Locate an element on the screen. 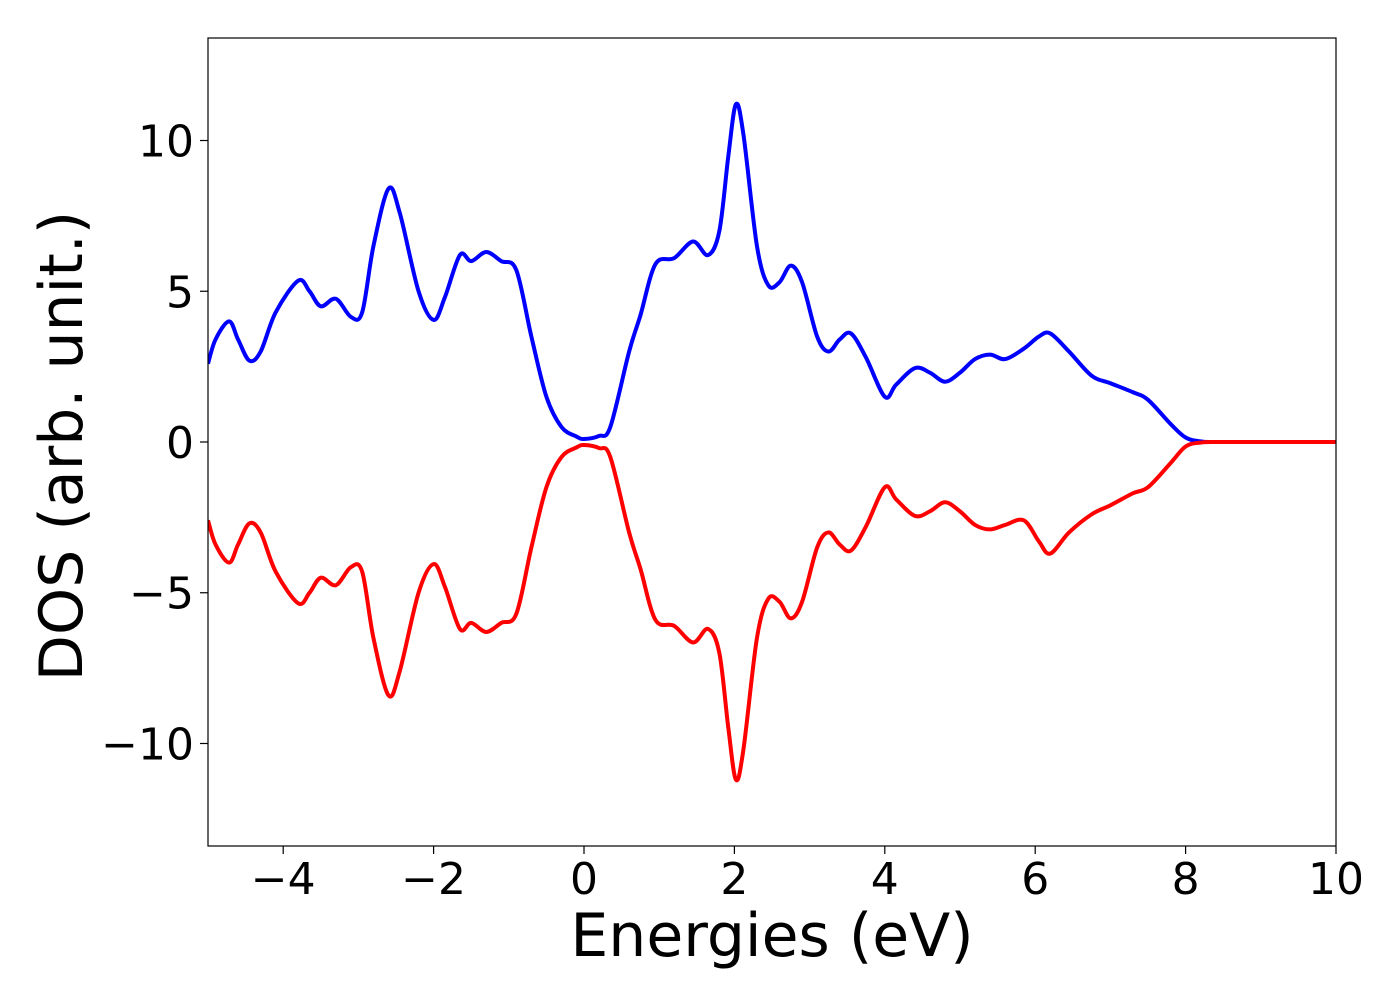  y-tick-label: 5 is located at coordinates (180, 292).